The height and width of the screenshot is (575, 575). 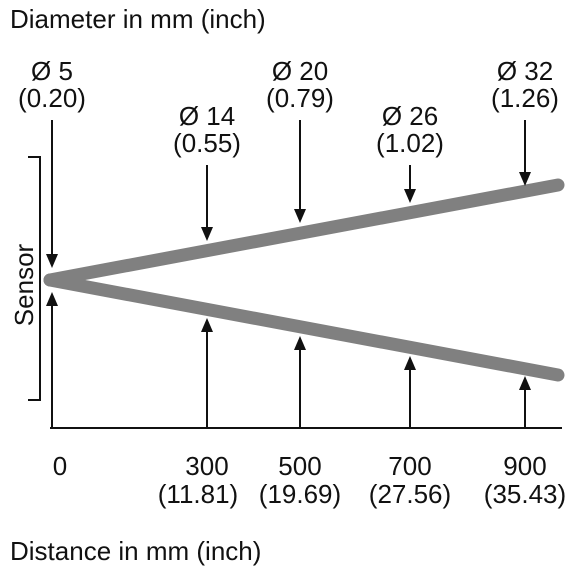 I want to click on sensor-bracket, so click(x=34, y=278).